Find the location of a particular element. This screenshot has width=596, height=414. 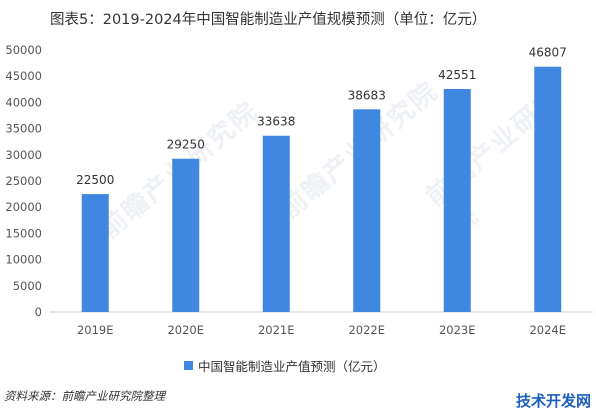

y-tick-label: 0 is located at coordinates (38, 312).